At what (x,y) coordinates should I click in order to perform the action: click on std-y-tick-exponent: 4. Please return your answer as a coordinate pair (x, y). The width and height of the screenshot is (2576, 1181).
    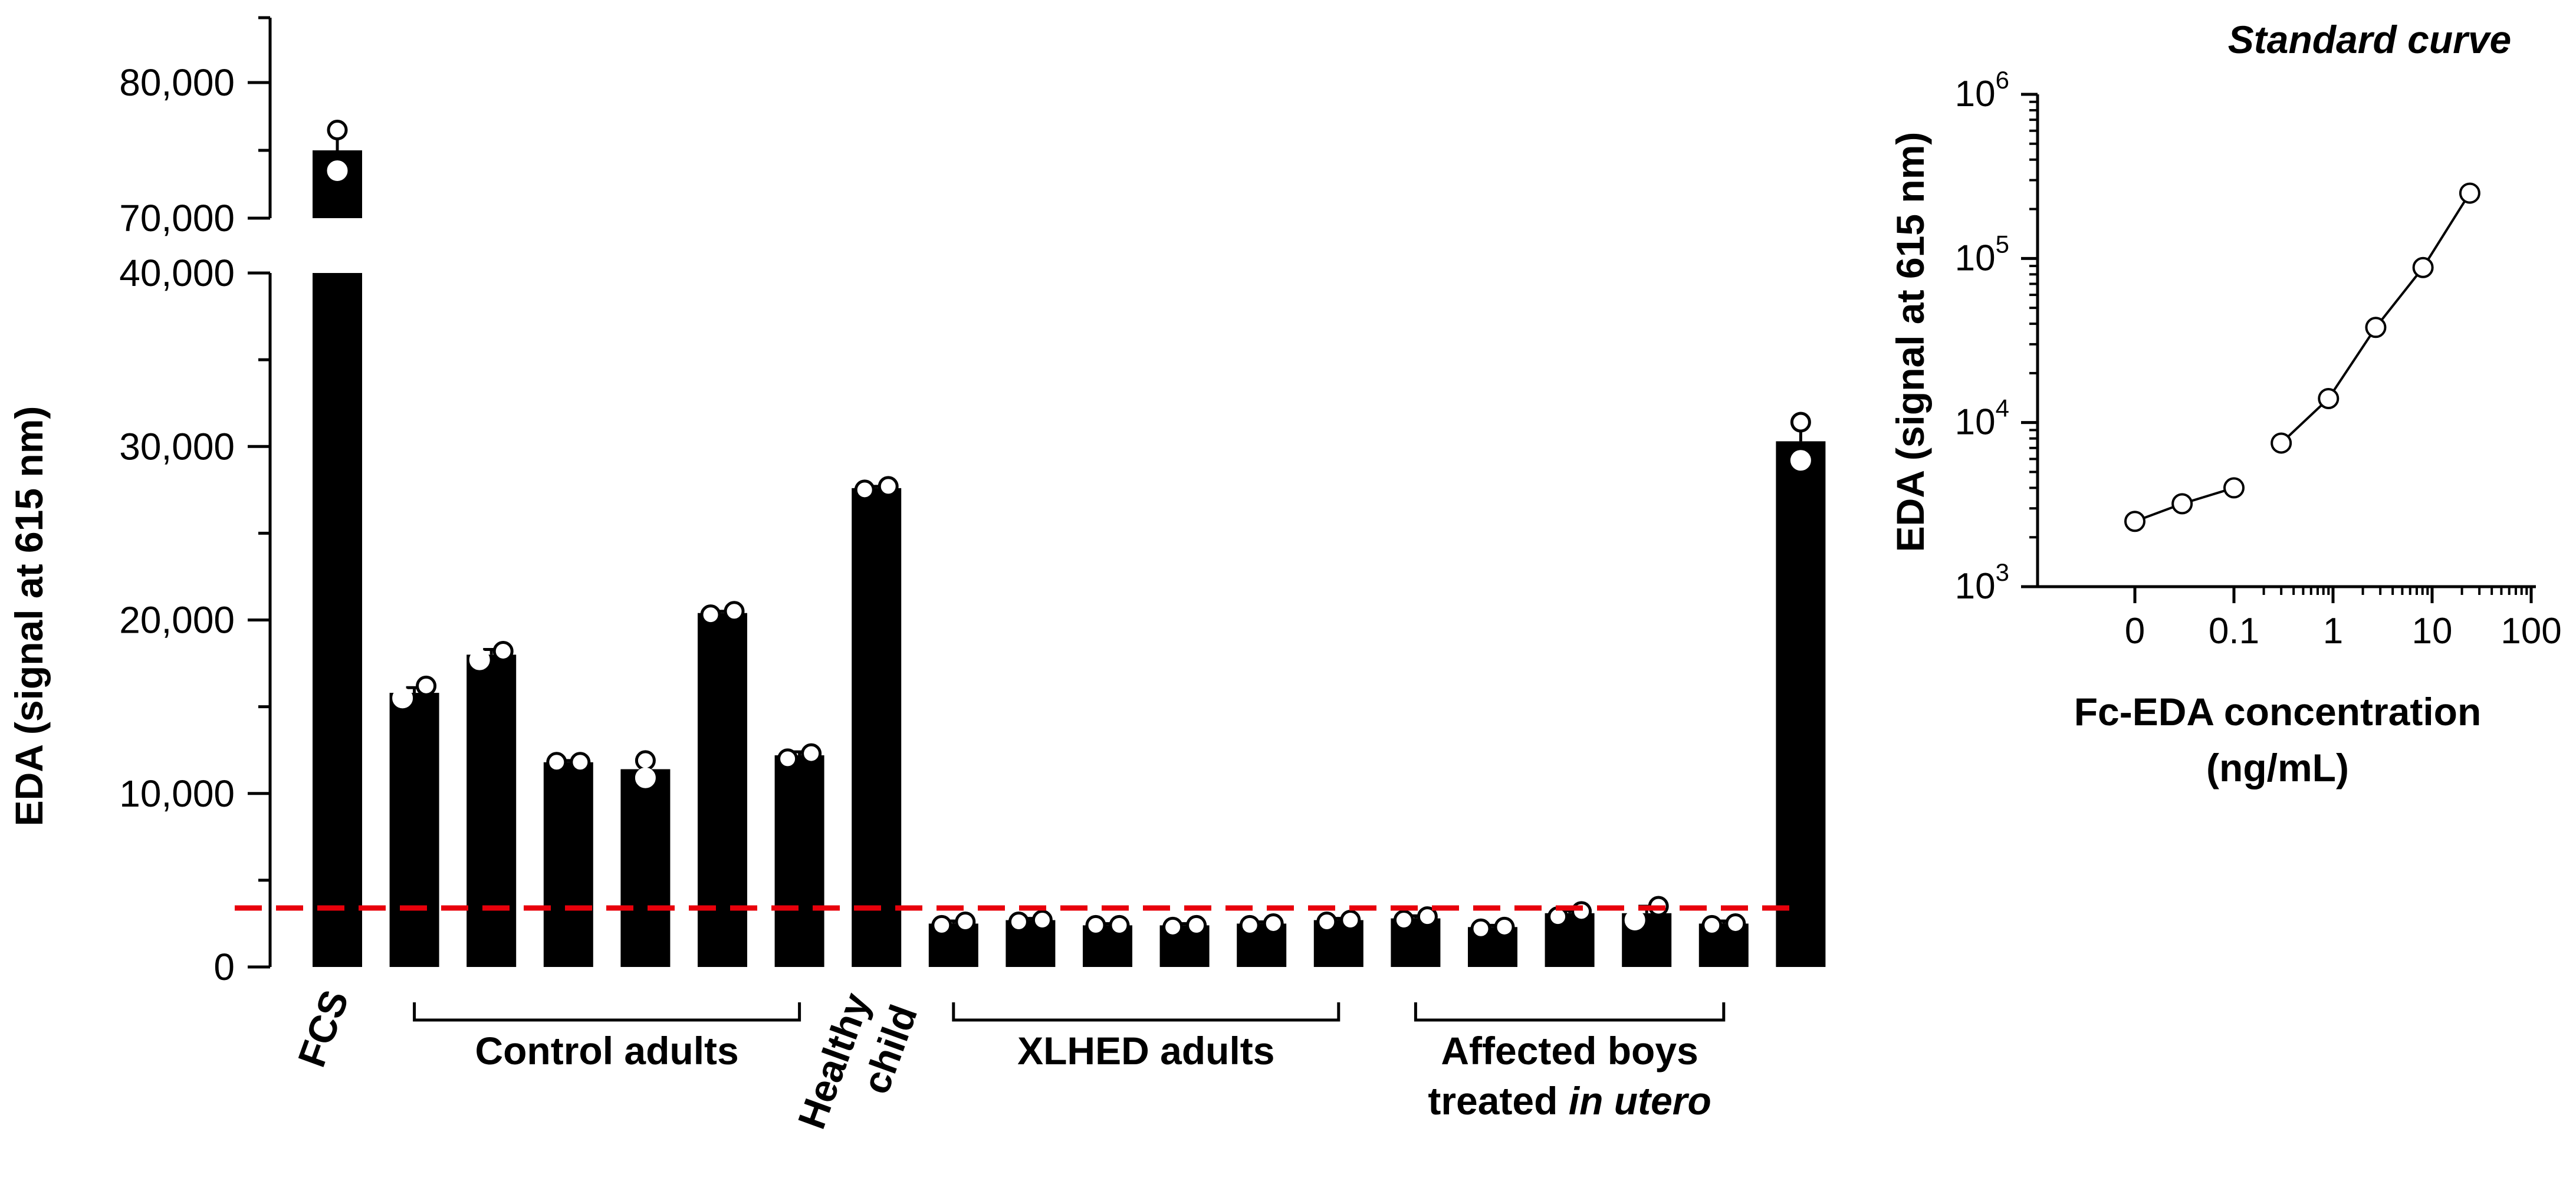
    Looking at the image, I should click on (2002, 408).